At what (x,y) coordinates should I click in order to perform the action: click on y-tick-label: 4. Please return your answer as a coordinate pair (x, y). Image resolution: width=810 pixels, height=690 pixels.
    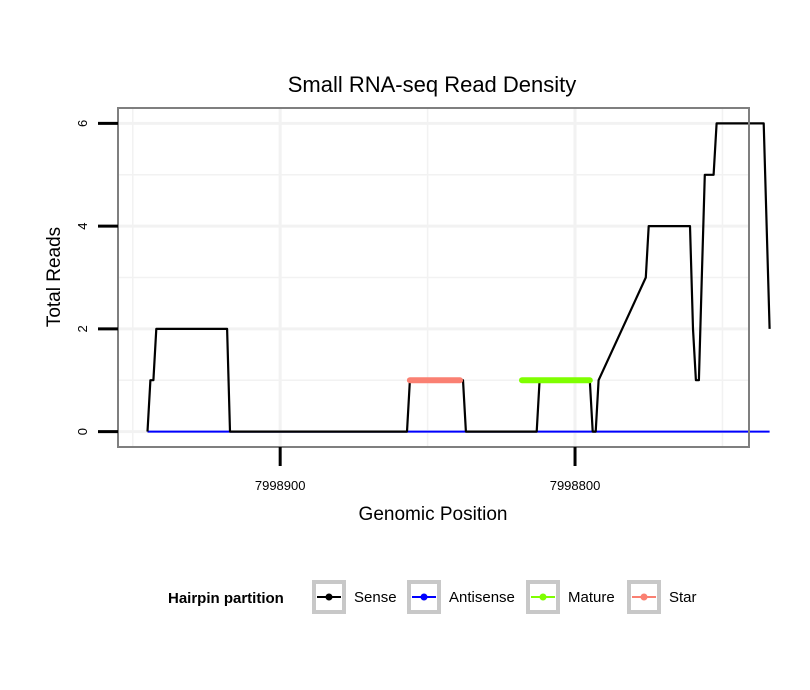
    Looking at the image, I should click on (82, 226).